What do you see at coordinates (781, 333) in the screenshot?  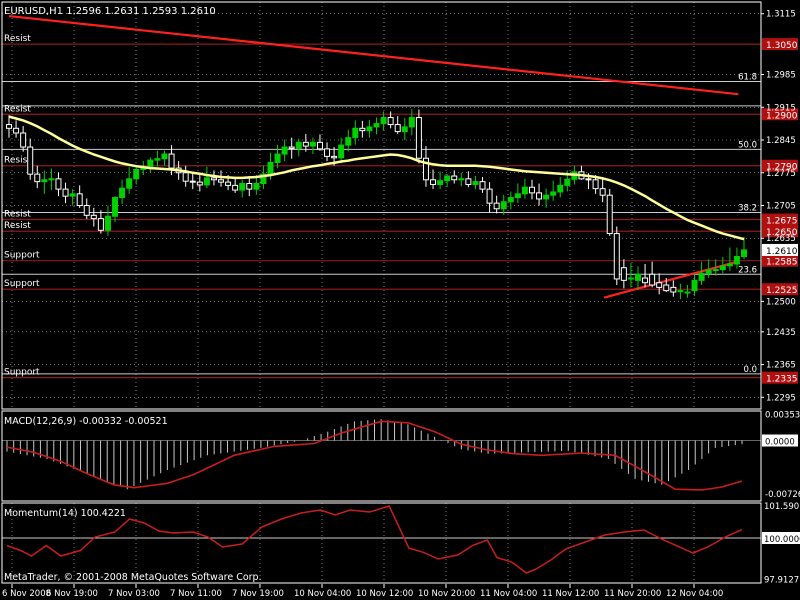 I see `y-tick-label: 1.2435` at bounding box center [781, 333].